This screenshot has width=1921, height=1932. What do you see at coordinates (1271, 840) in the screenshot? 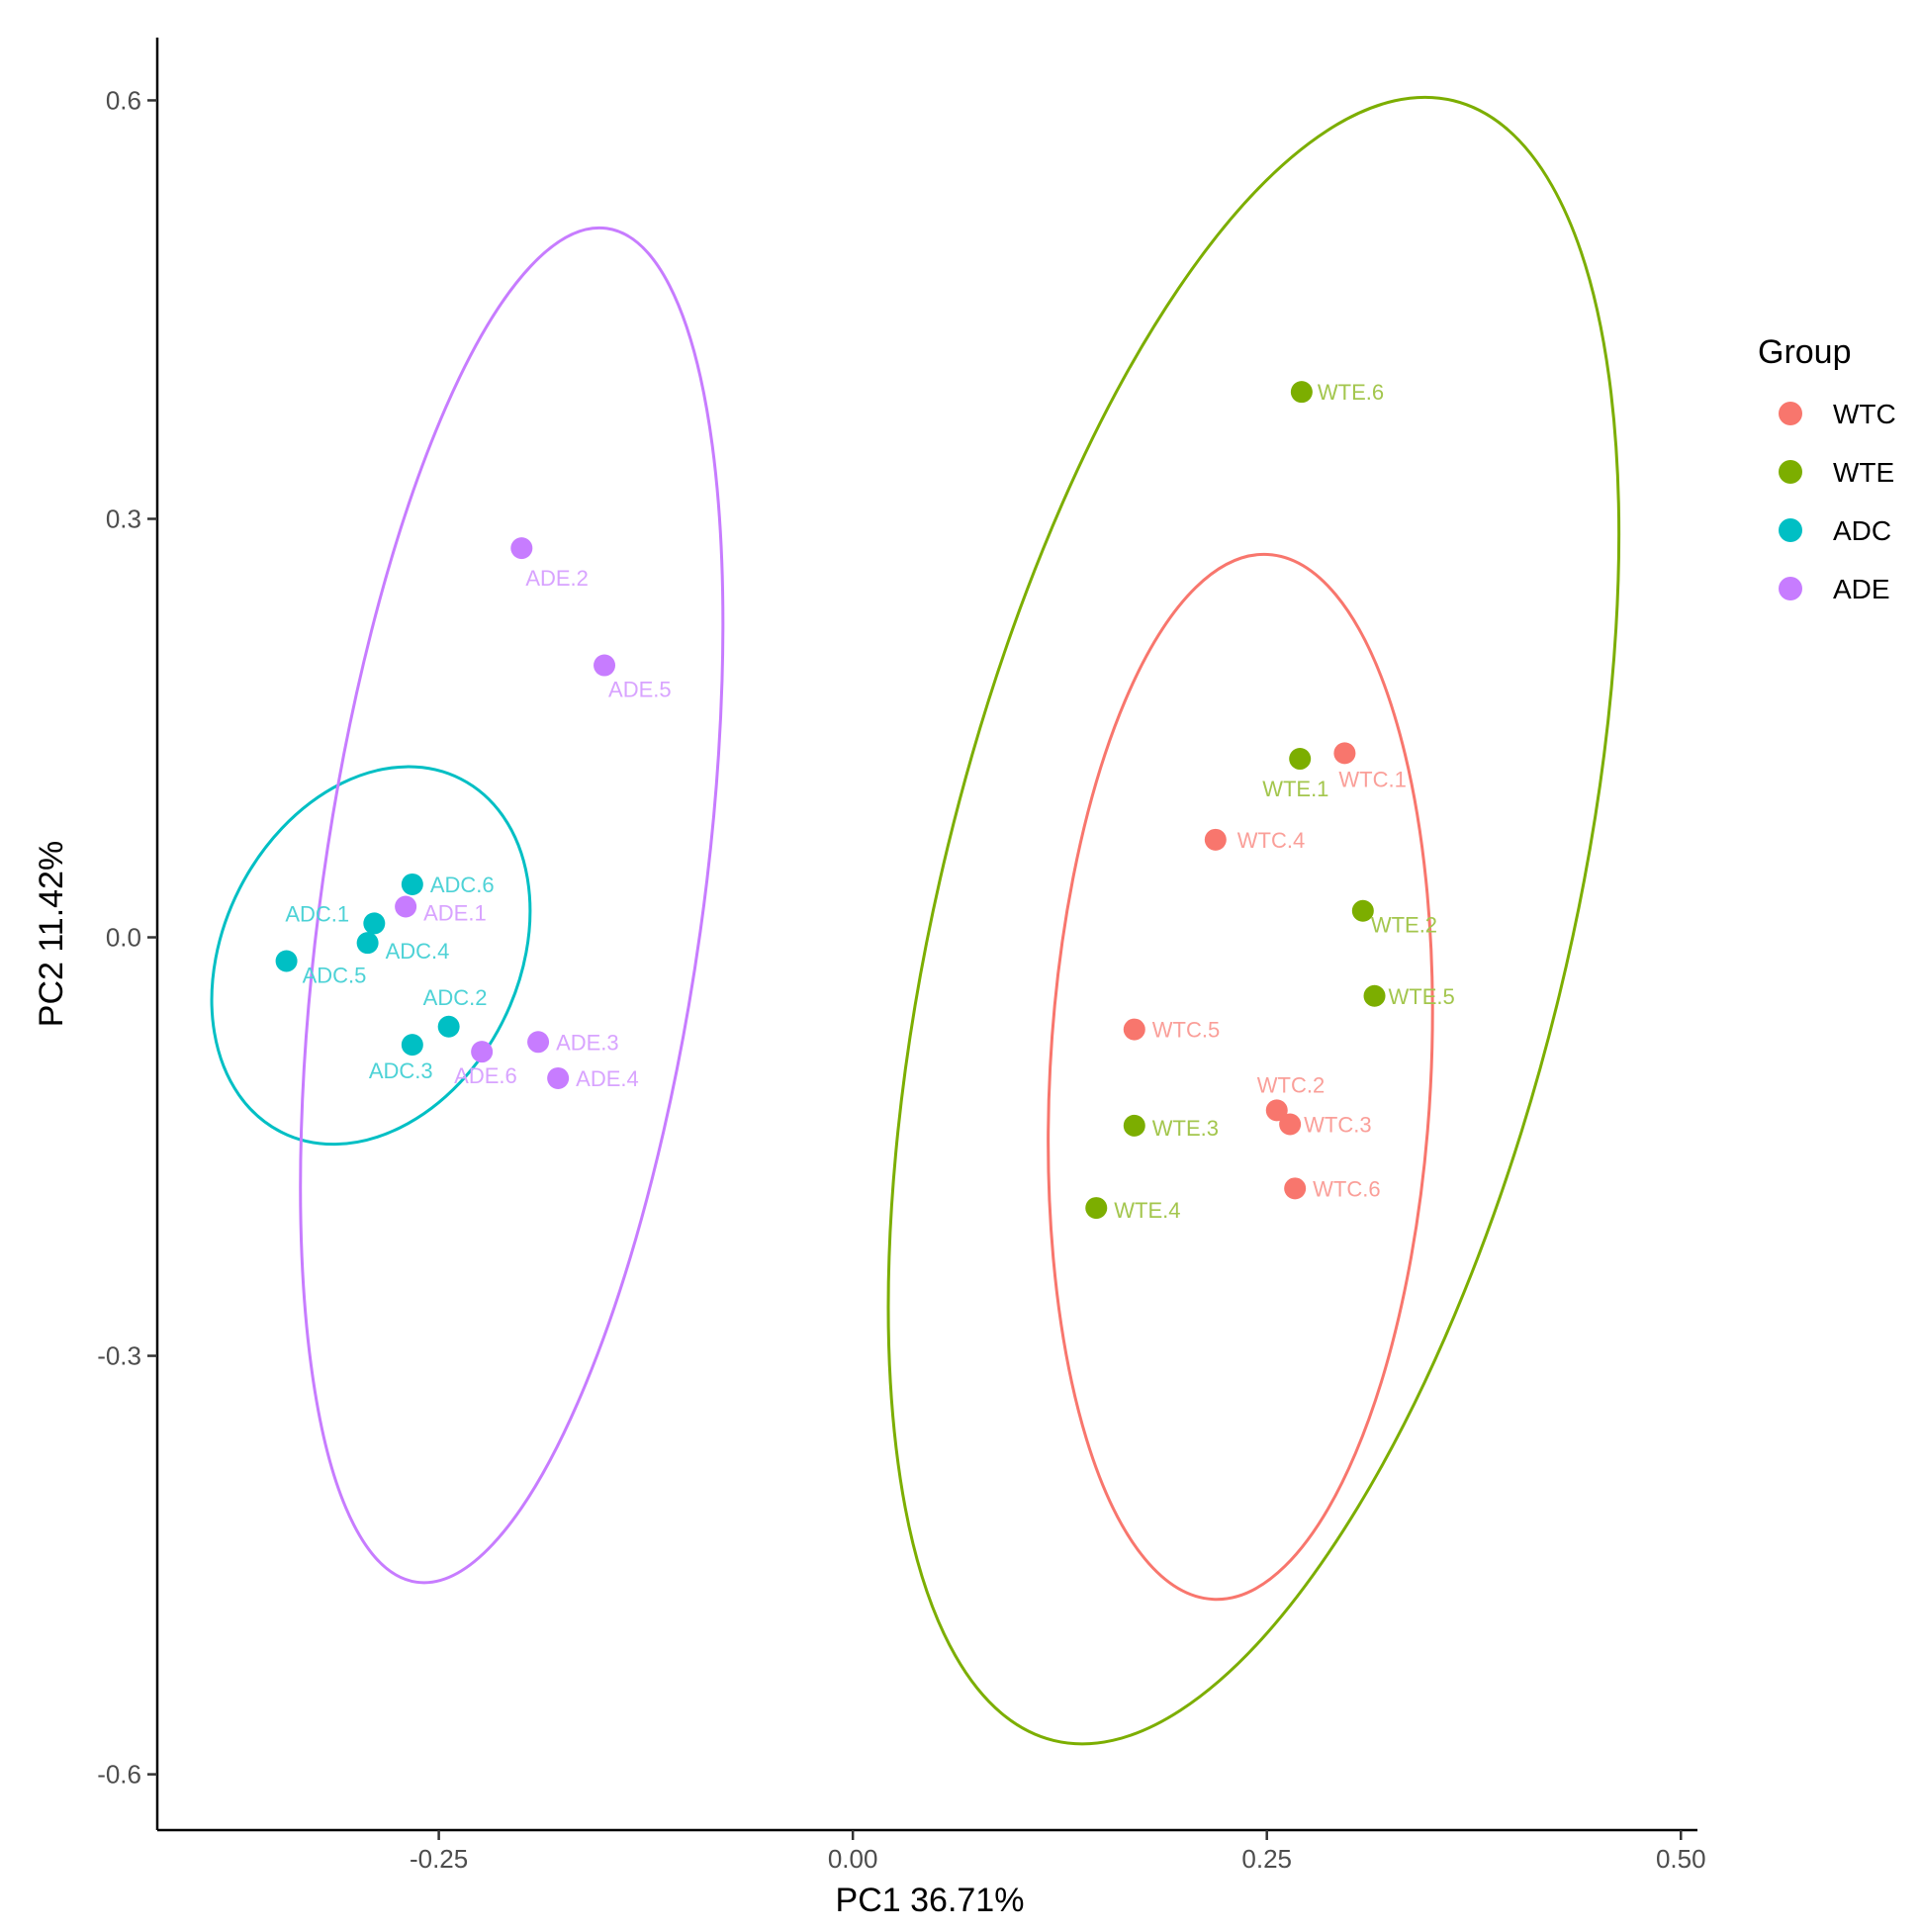
I see `point-label: WTC.4` at bounding box center [1271, 840].